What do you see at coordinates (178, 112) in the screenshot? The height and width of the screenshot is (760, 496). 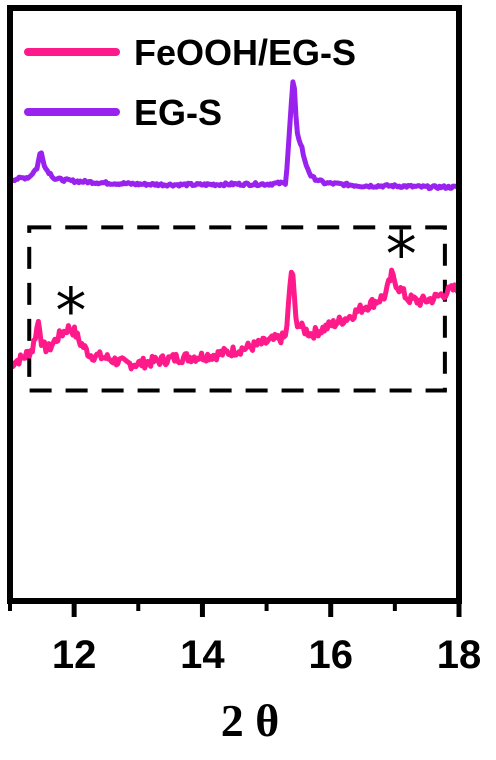 I see `legend-label: EG-S` at bounding box center [178, 112].